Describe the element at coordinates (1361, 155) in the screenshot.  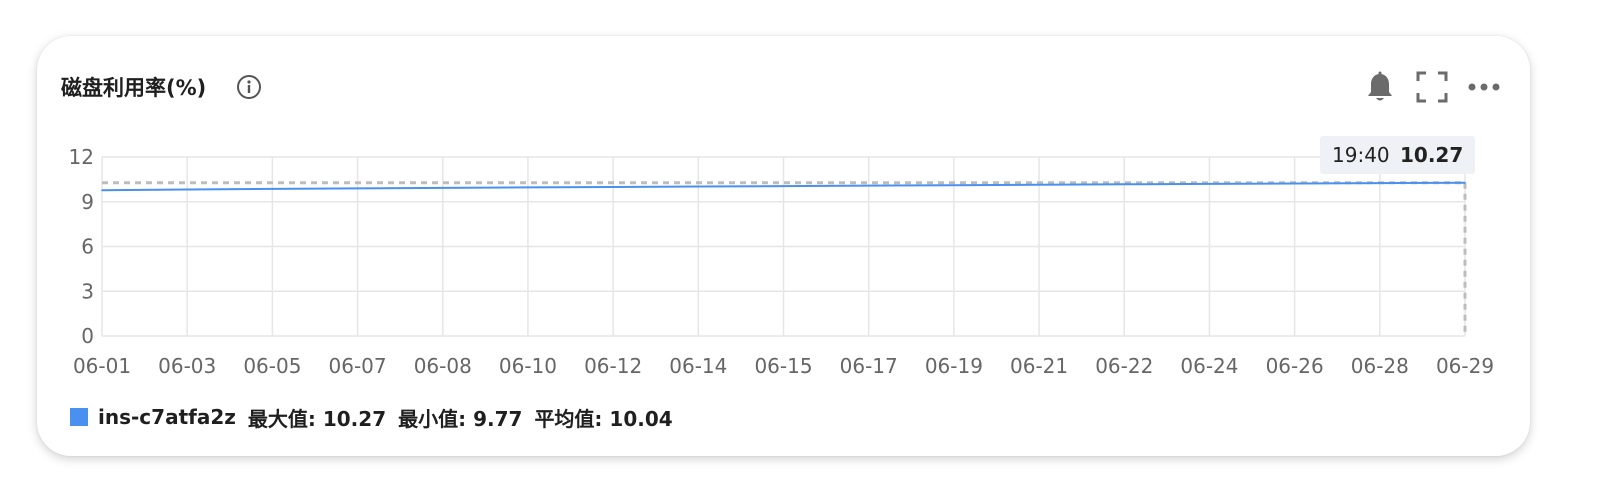
I see `tooltip-time: 19:40` at that location.